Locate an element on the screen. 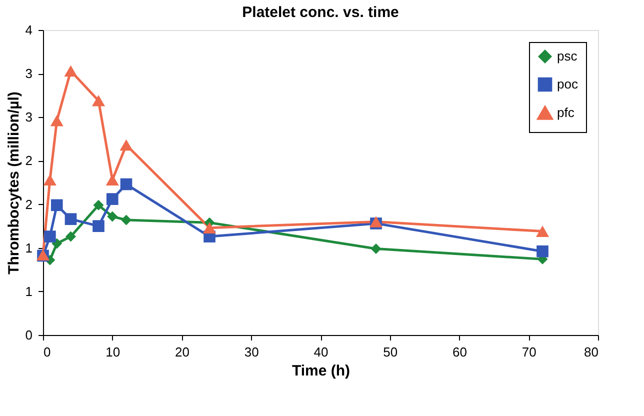 The width and height of the screenshot is (644, 416). y-tick-label: 0 is located at coordinates (28, 335).